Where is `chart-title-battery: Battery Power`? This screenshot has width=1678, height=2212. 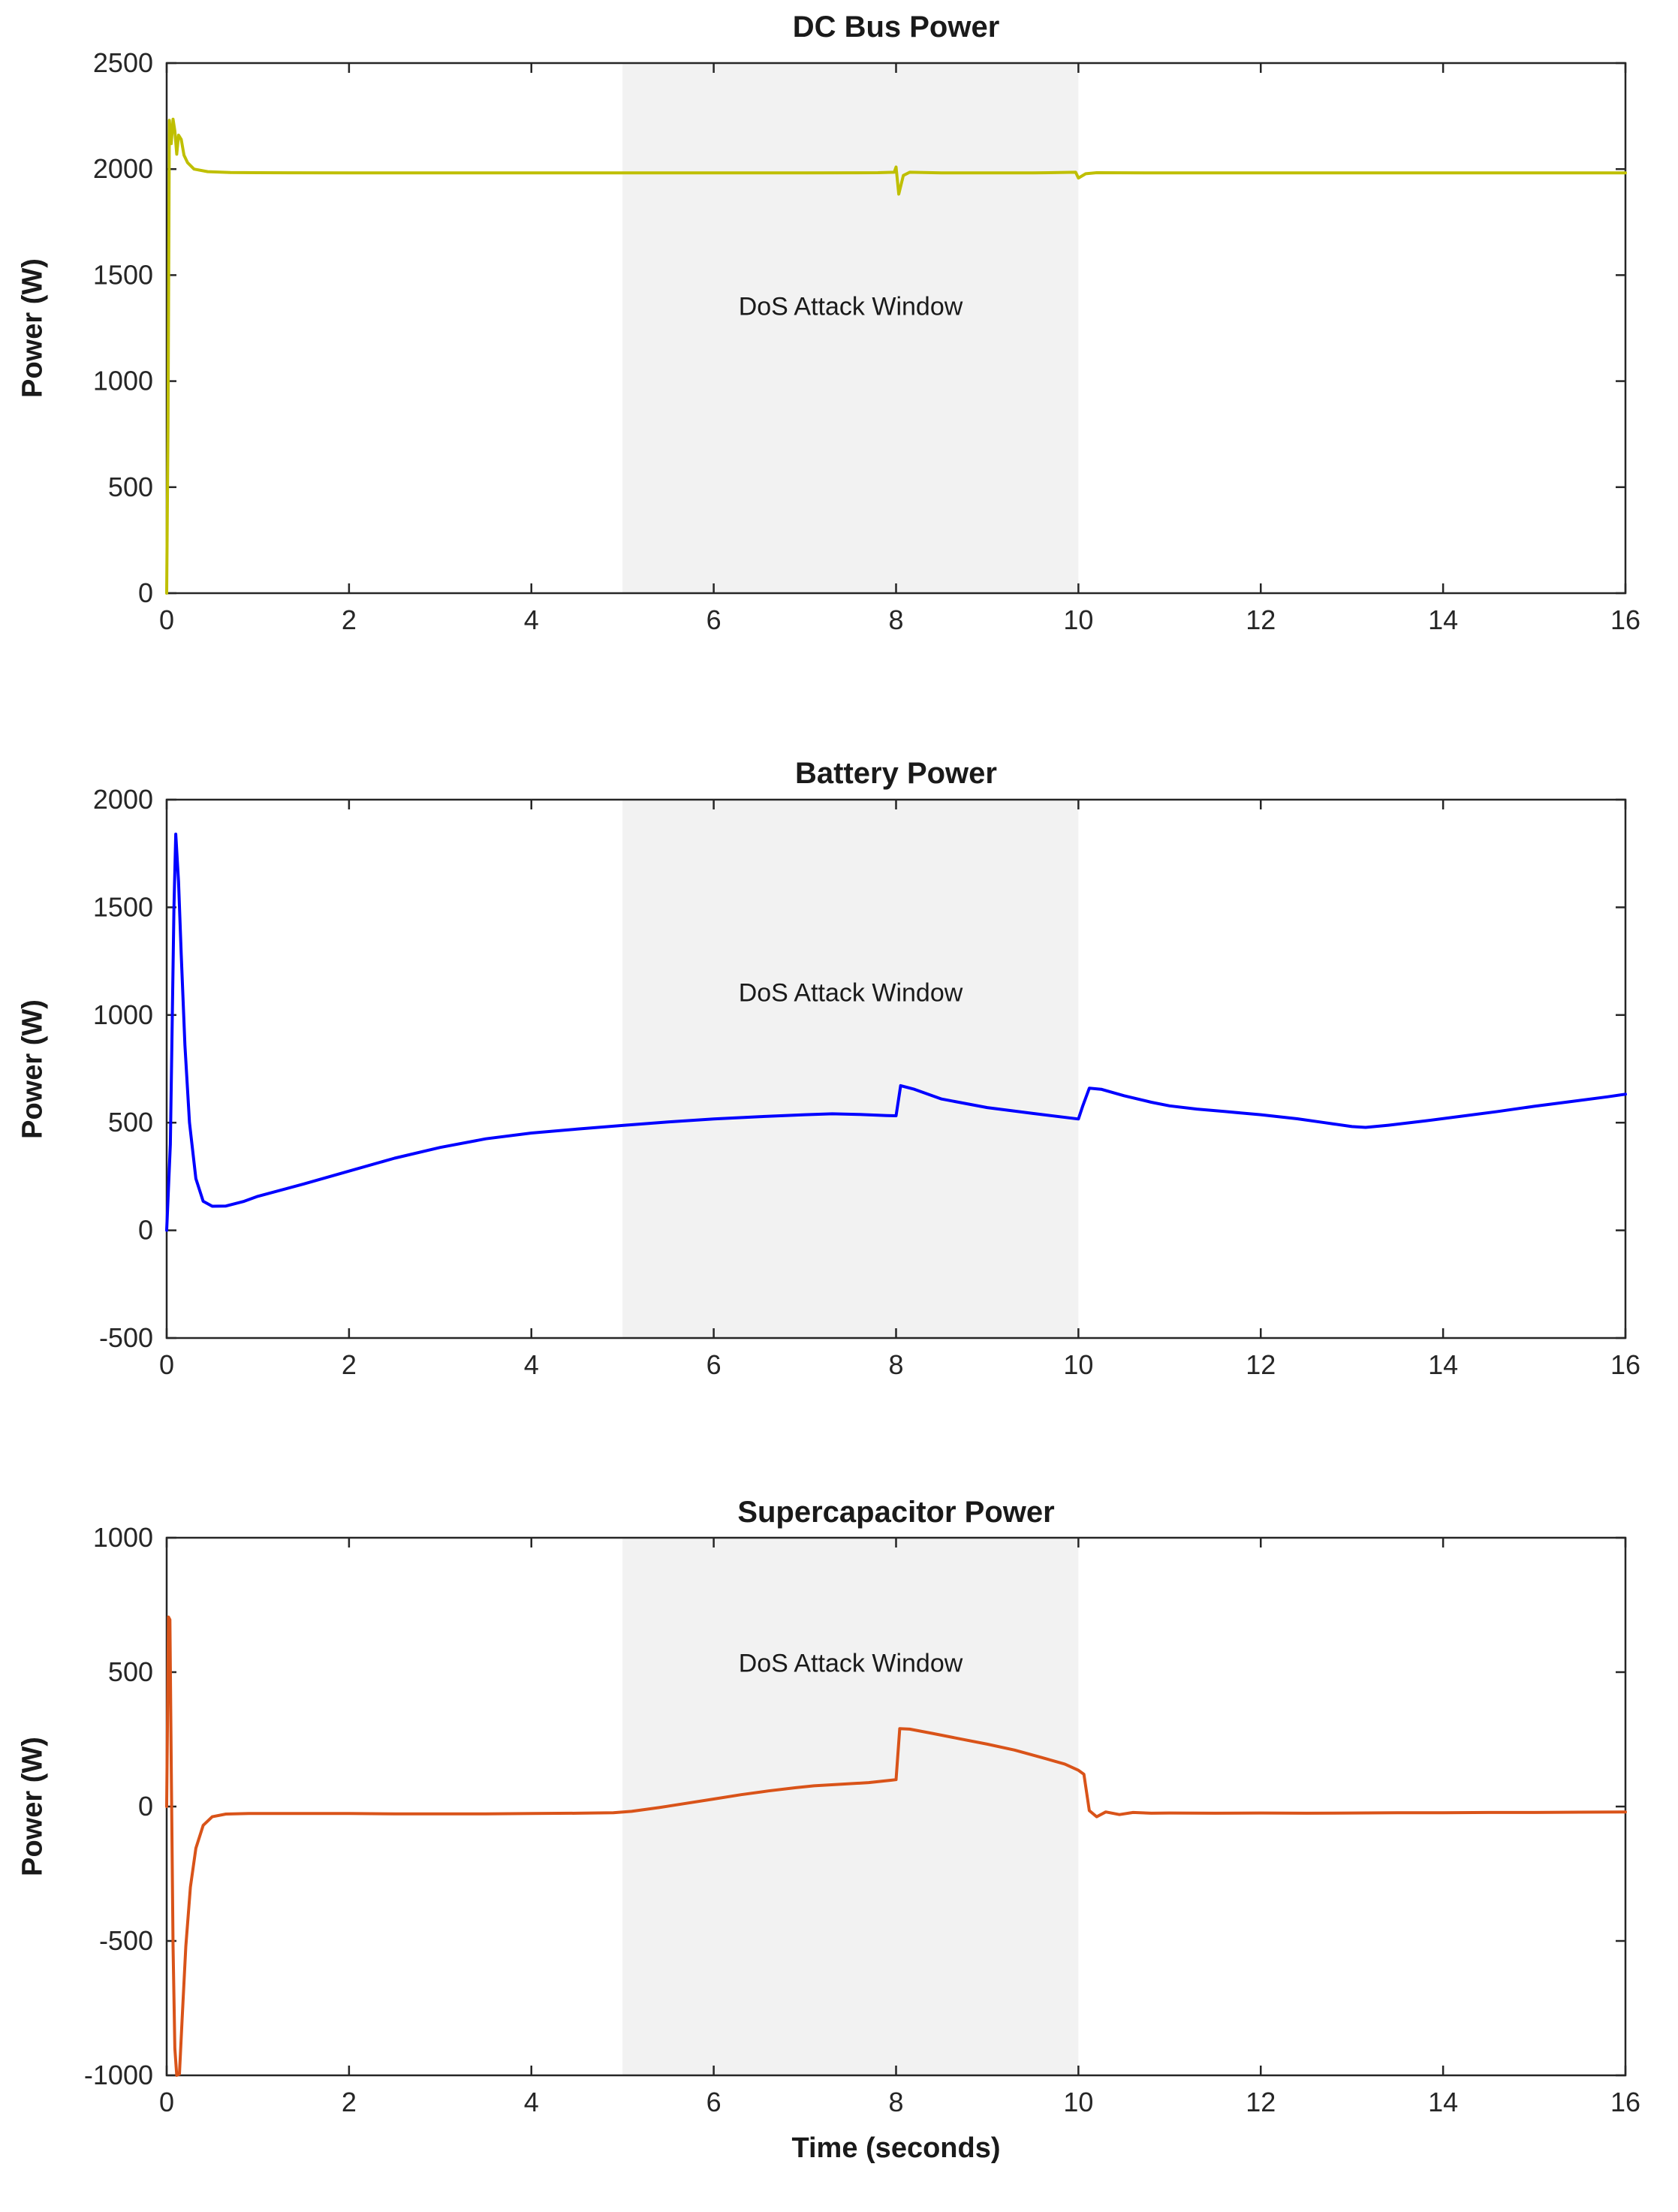
chart-title-battery: Battery Power is located at coordinates (896, 773).